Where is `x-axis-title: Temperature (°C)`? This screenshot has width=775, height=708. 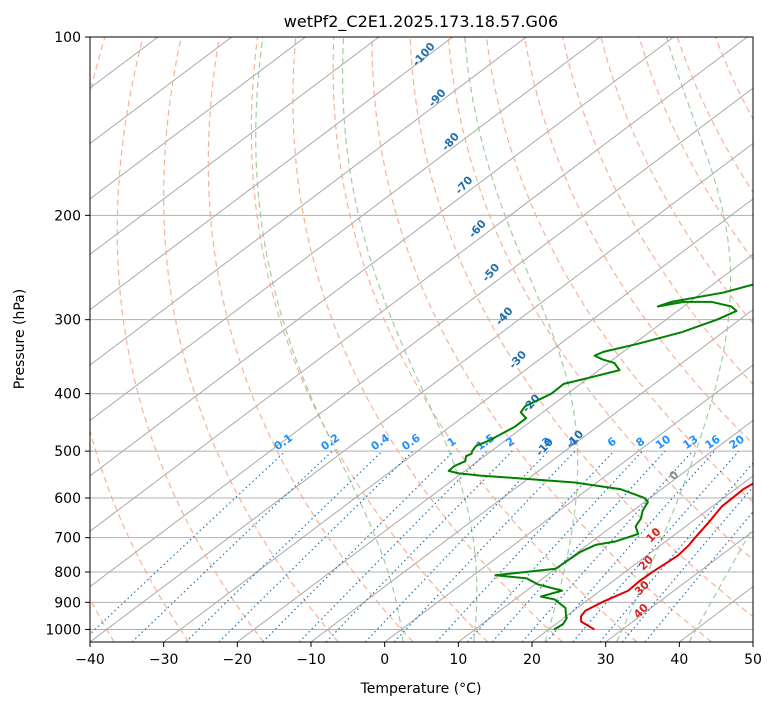
x-axis-title: Temperature (°C) is located at coordinates (421, 689).